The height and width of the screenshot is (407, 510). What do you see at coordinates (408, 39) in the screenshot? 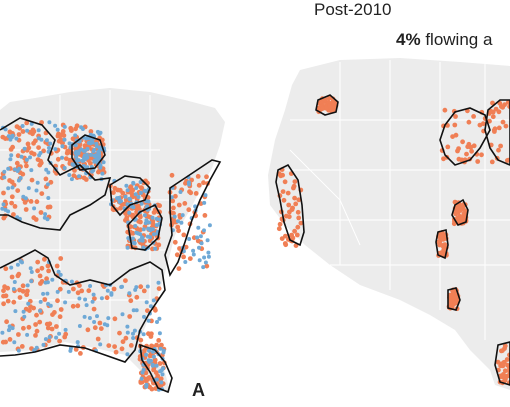
I see `flowing-percentage-value: 4%` at bounding box center [408, 39].